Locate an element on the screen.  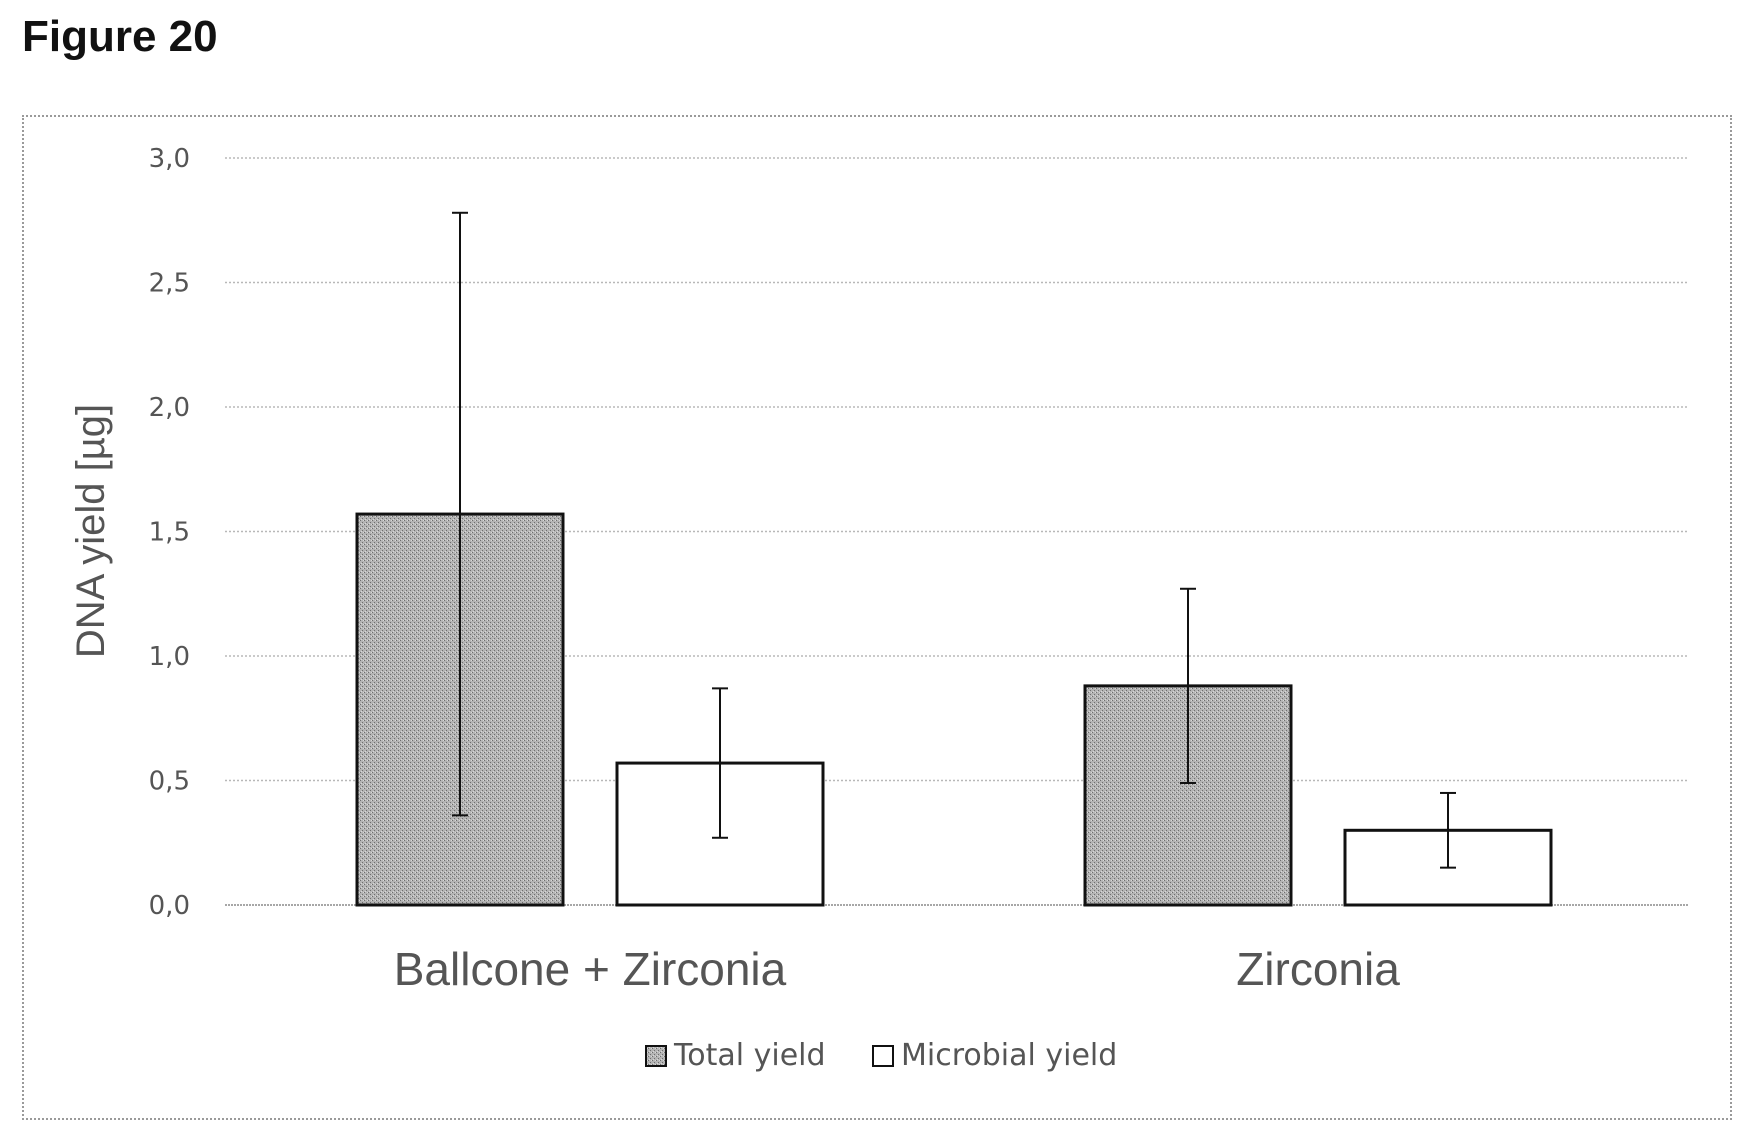
y-tick-label: 3,0 is located at coordinates (169, 159).